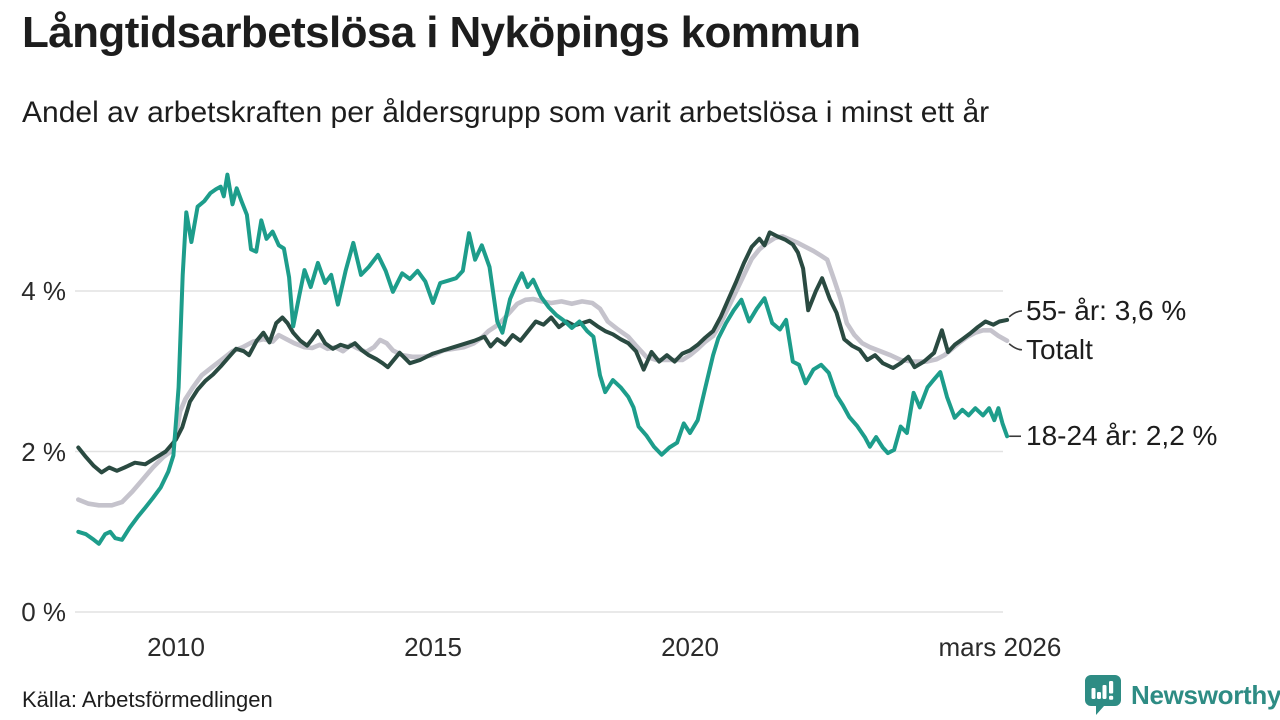 The image size is (1280, 720). What do you see at coordinates (147, 699) in the screenshot?
I see `source-note: Källa: Arbetsförmedlingen` at bounding box center [147, 699].